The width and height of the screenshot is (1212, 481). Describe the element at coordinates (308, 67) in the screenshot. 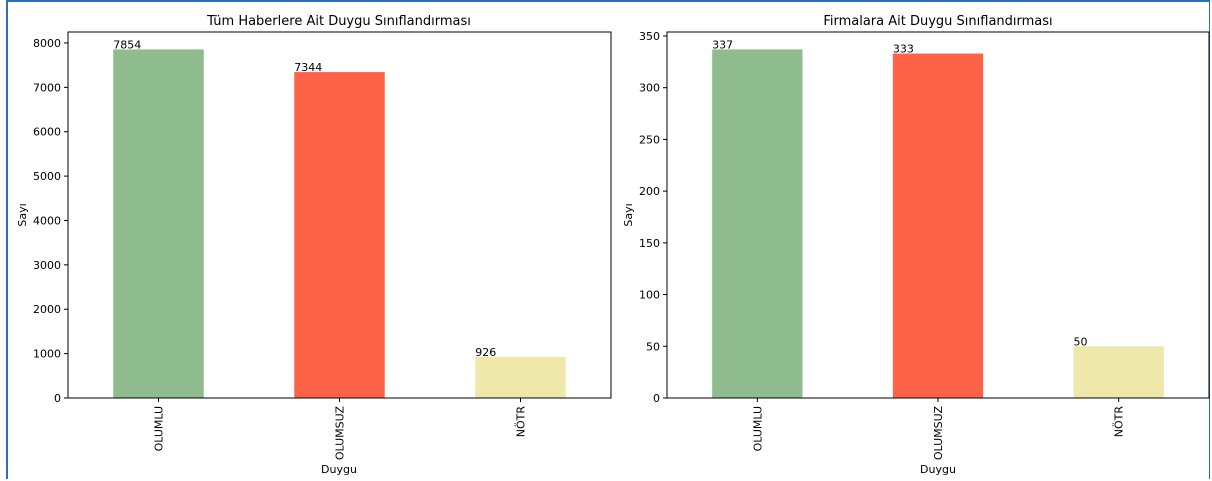

I see `bar-value-label: 7344` at that location.